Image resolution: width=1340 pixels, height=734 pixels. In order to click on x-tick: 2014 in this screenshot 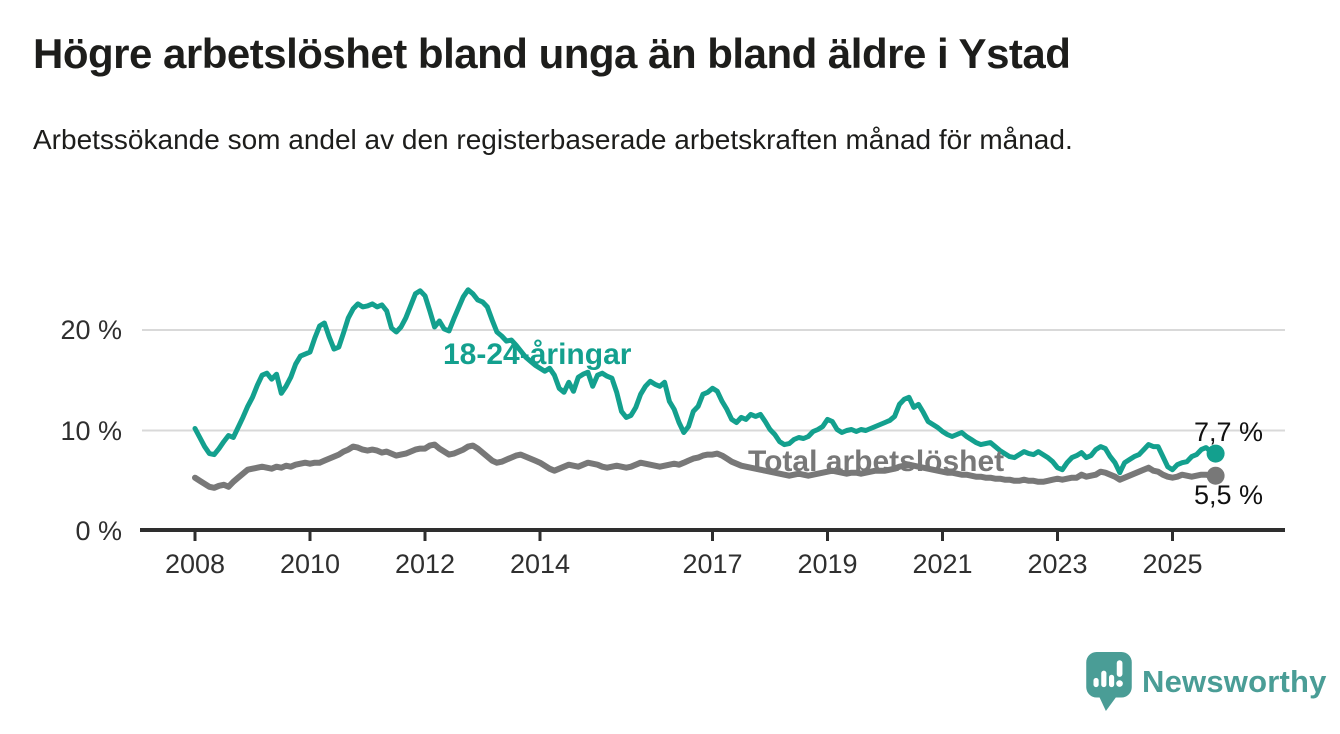, I will do `click(540, 554)`.